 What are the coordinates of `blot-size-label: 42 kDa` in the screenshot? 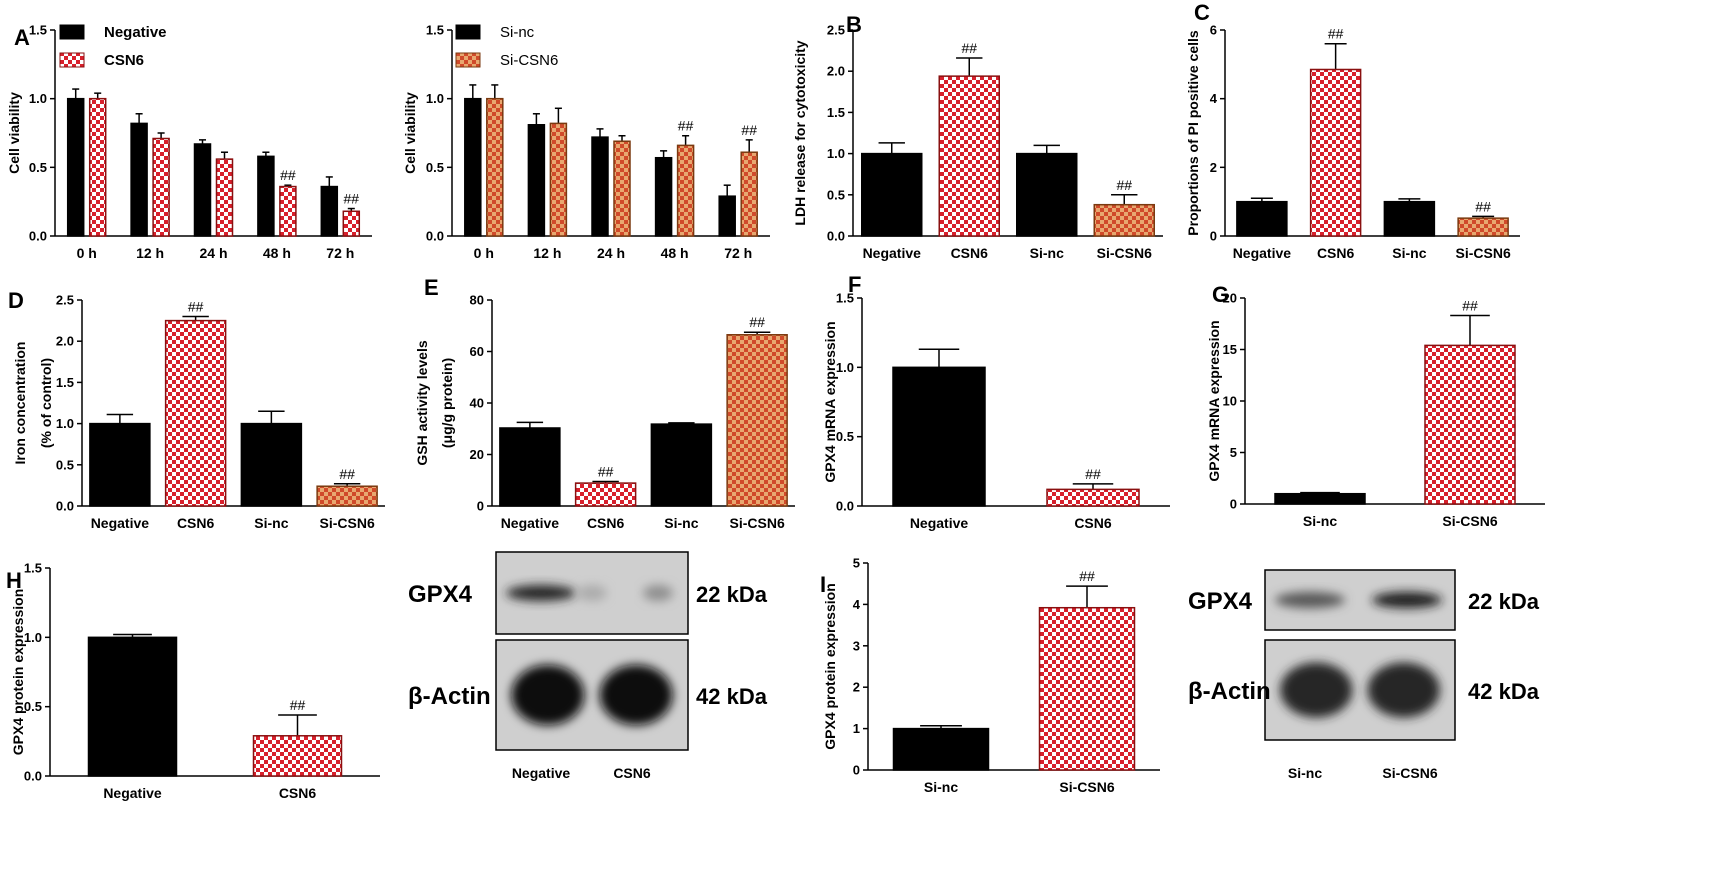 It's located at (732, 696).